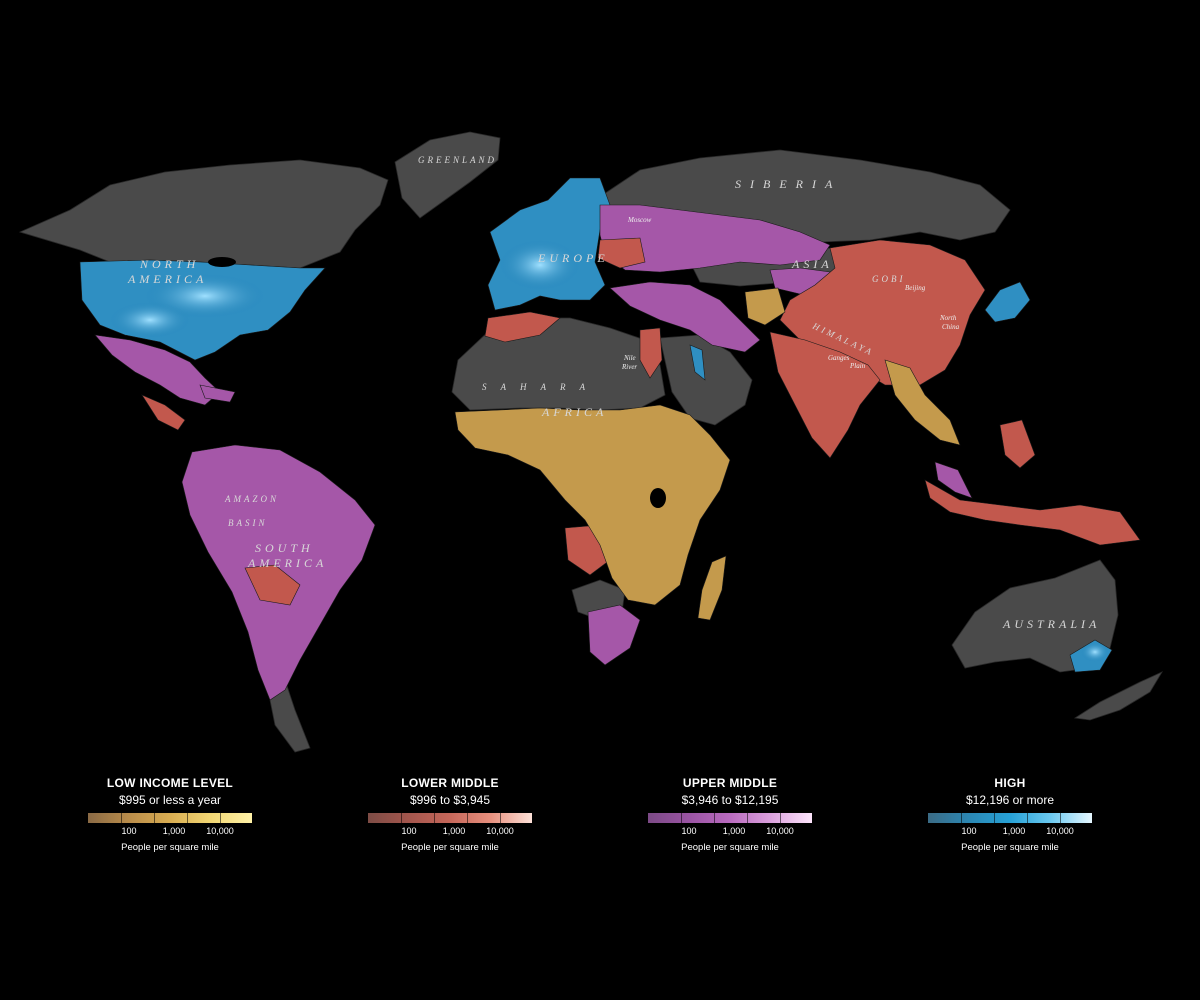 The height and width of the screenshot is (1000, 1200). What do you see at coordinates (167, 279) in the screenshot?
I see `label-america: AMERICA` at bounding box center [167, 279].